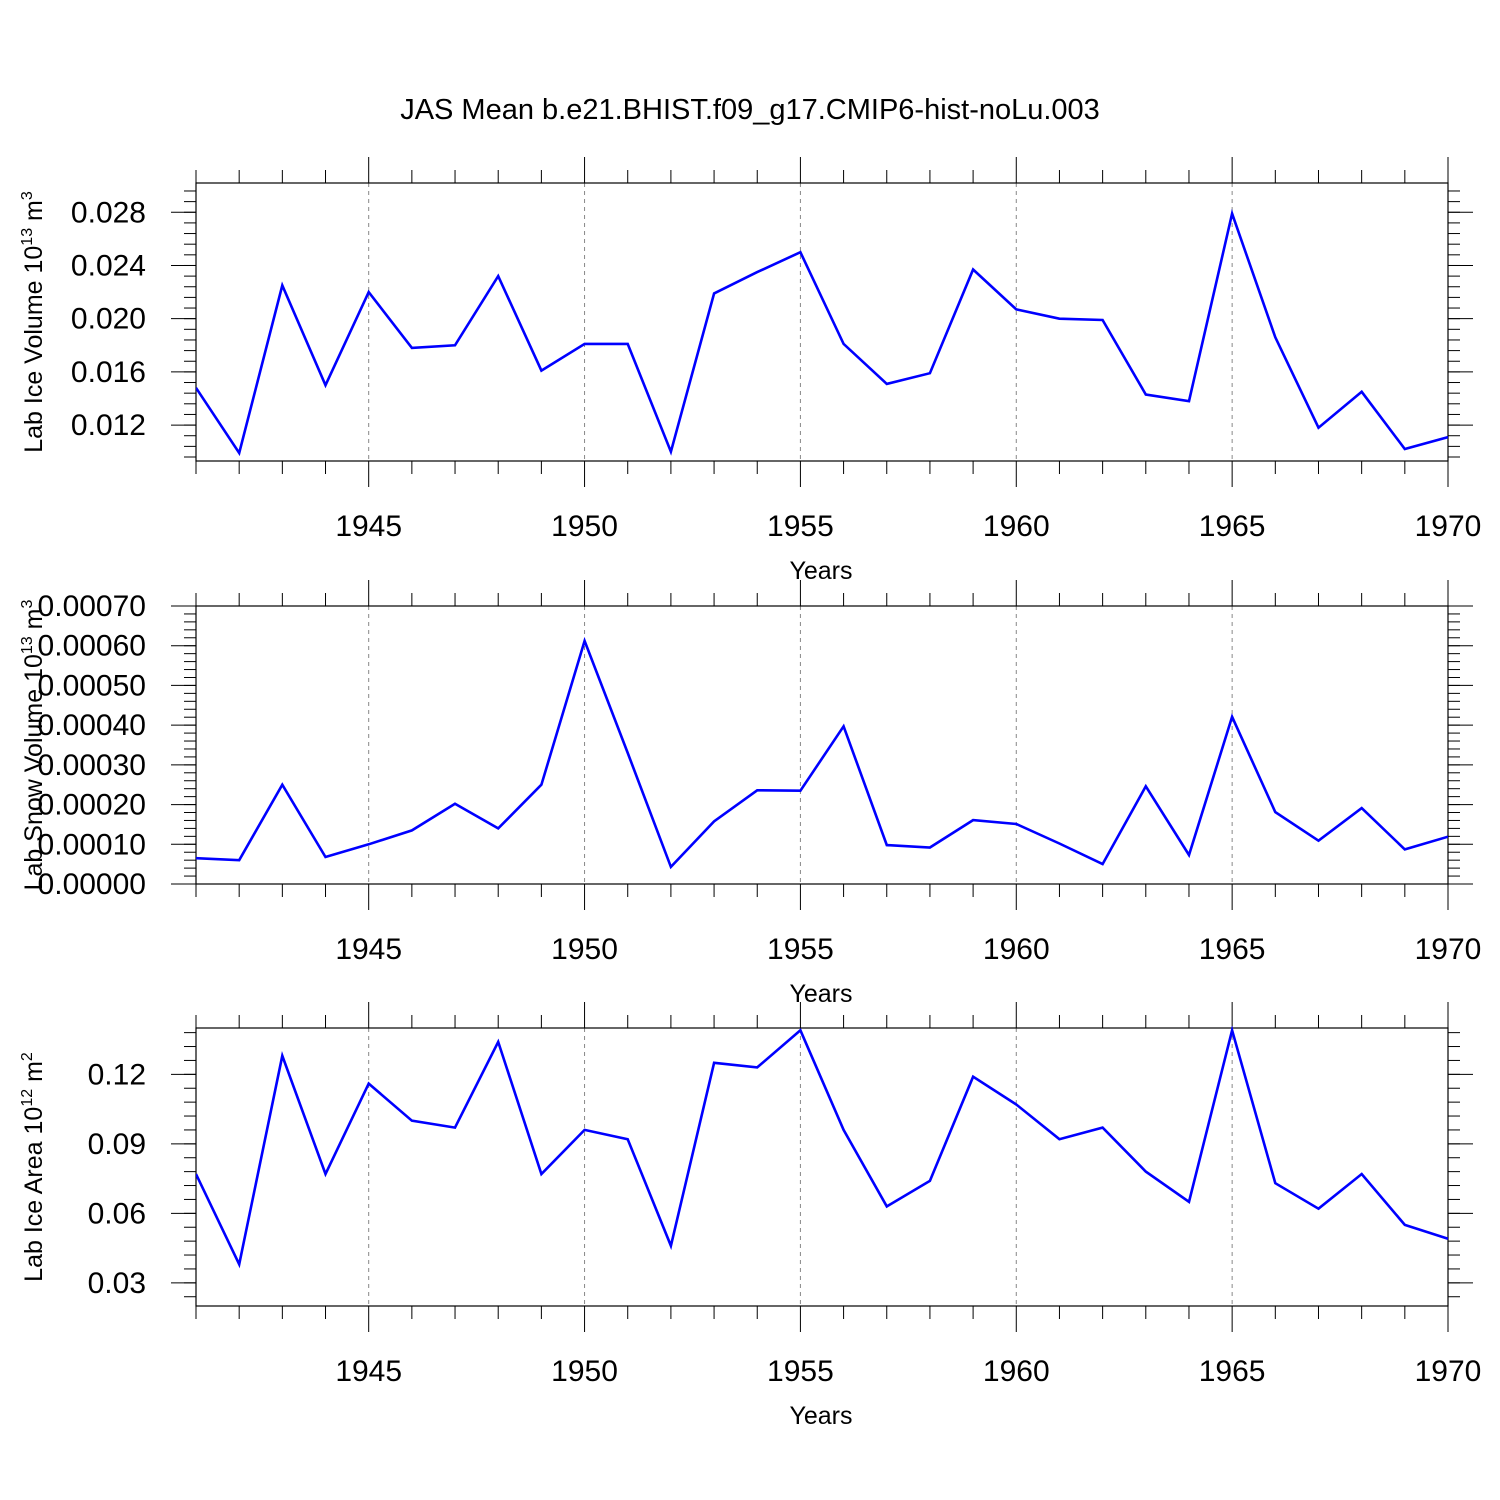 The width and height of the screenshot is (1500, 1500). I want to click on y-tick-label: 0.024, so click(108, 265).